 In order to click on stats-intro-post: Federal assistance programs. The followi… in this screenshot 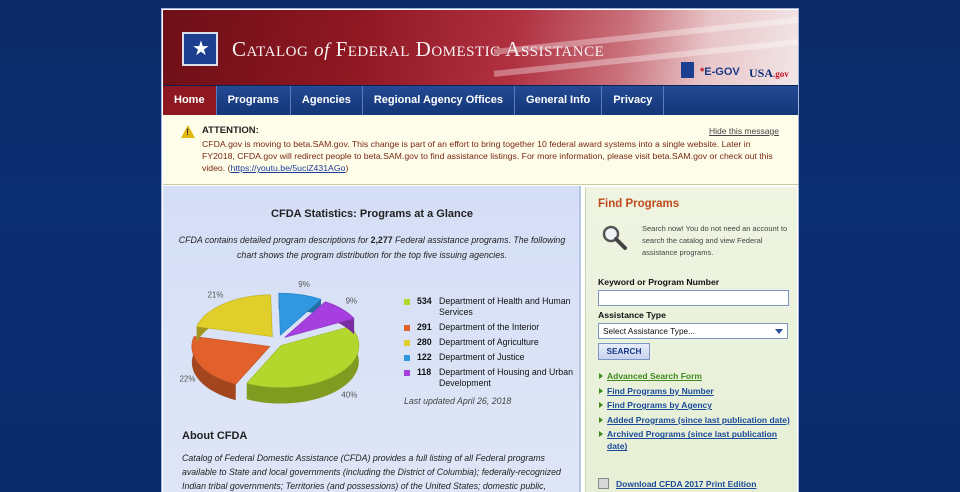, I will do `click(401, 247)`.